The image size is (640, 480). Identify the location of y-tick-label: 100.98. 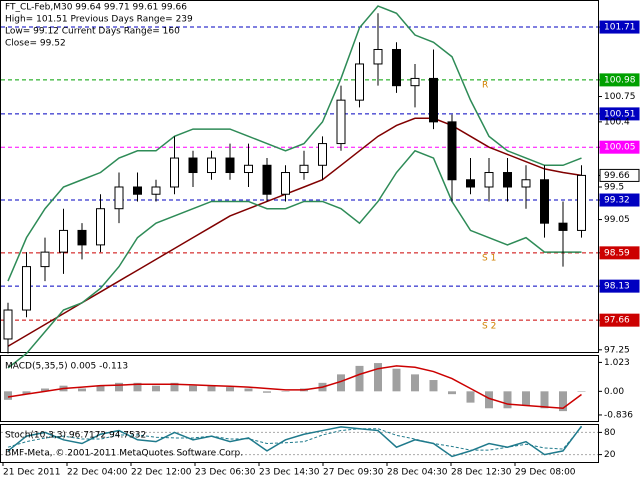
(620, 80).